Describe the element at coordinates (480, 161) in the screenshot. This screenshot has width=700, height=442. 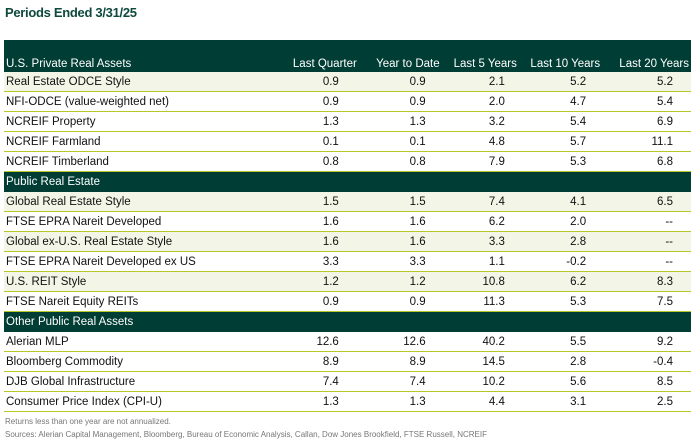
I see `cell-value: 7.9` at that location.